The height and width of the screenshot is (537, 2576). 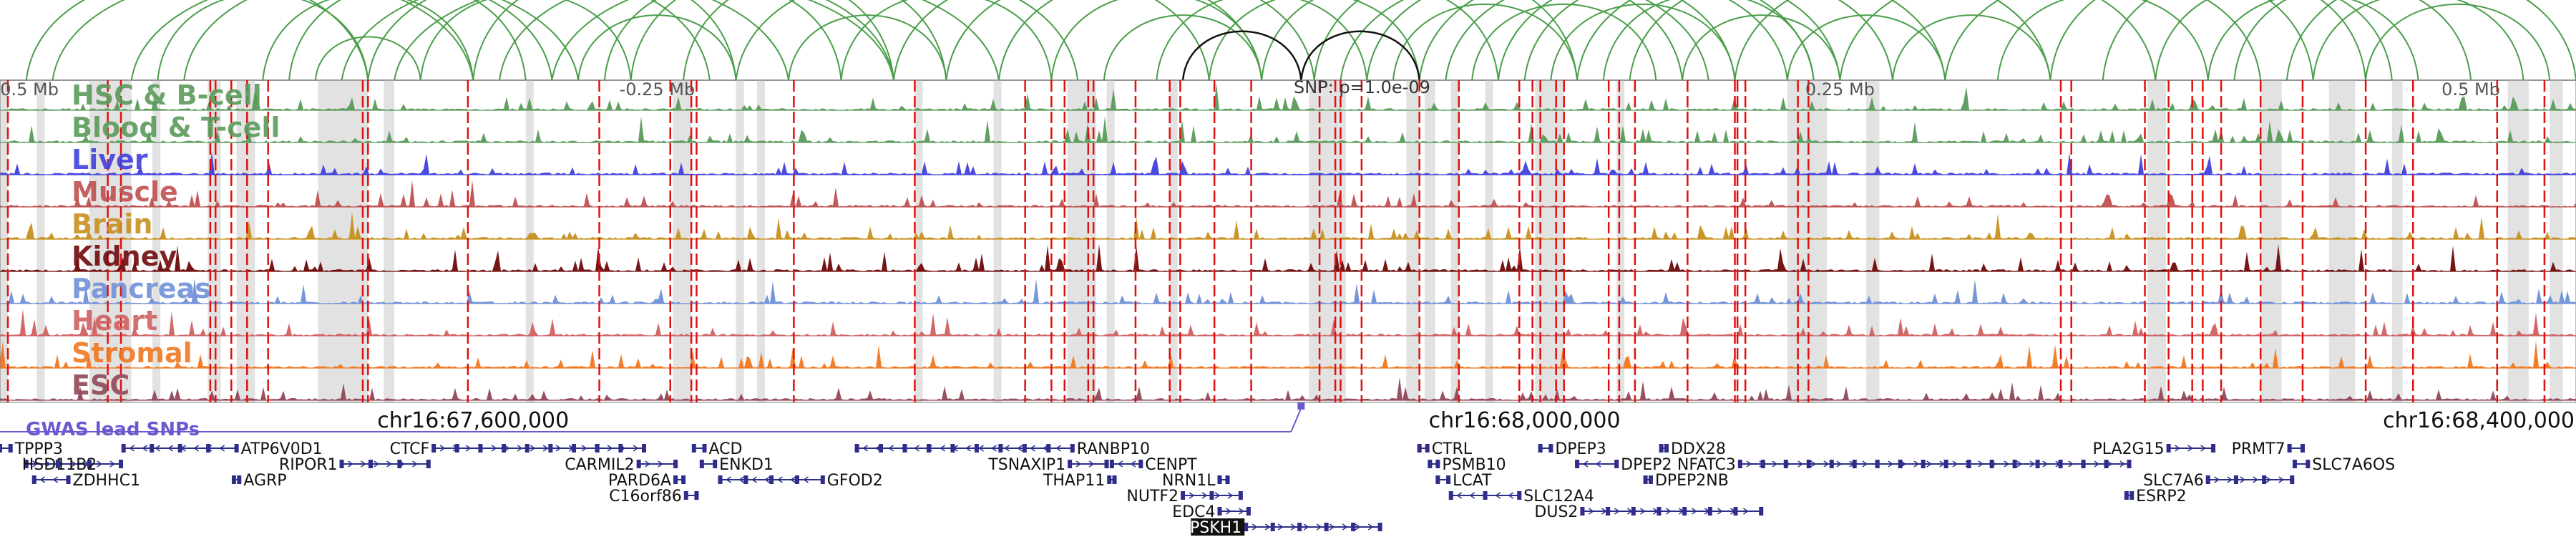 I want to click on gene: ZDHHC1, so click(x=85, y=481).